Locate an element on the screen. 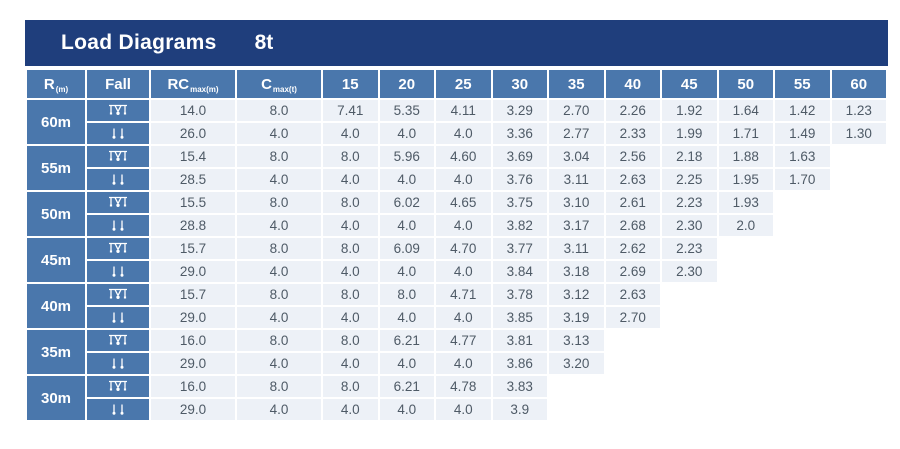 Image resolution: width=900 pixels, height=449 pixels. capacity-cell-r30: 3.75 is located at coordinates (519, 202).